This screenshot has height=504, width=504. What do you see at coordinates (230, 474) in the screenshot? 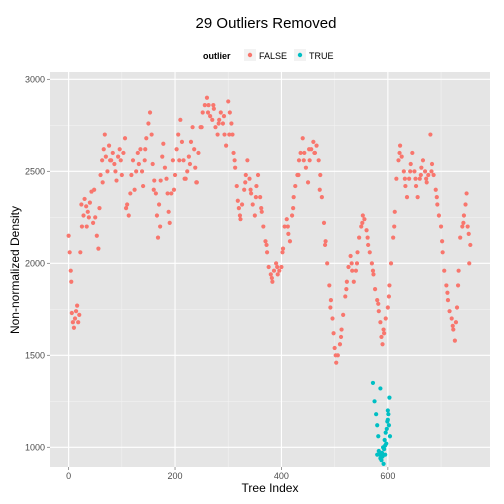
I see `x-axis-ticks: 0 200 400 600` at bounding box center [230, 474].